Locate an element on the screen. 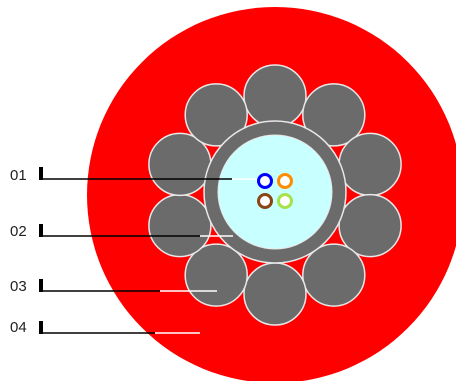 The width and height of the screenshot is (456, 381). callout-labels: 01 02 03 04 is located at coordinates (18, 251).